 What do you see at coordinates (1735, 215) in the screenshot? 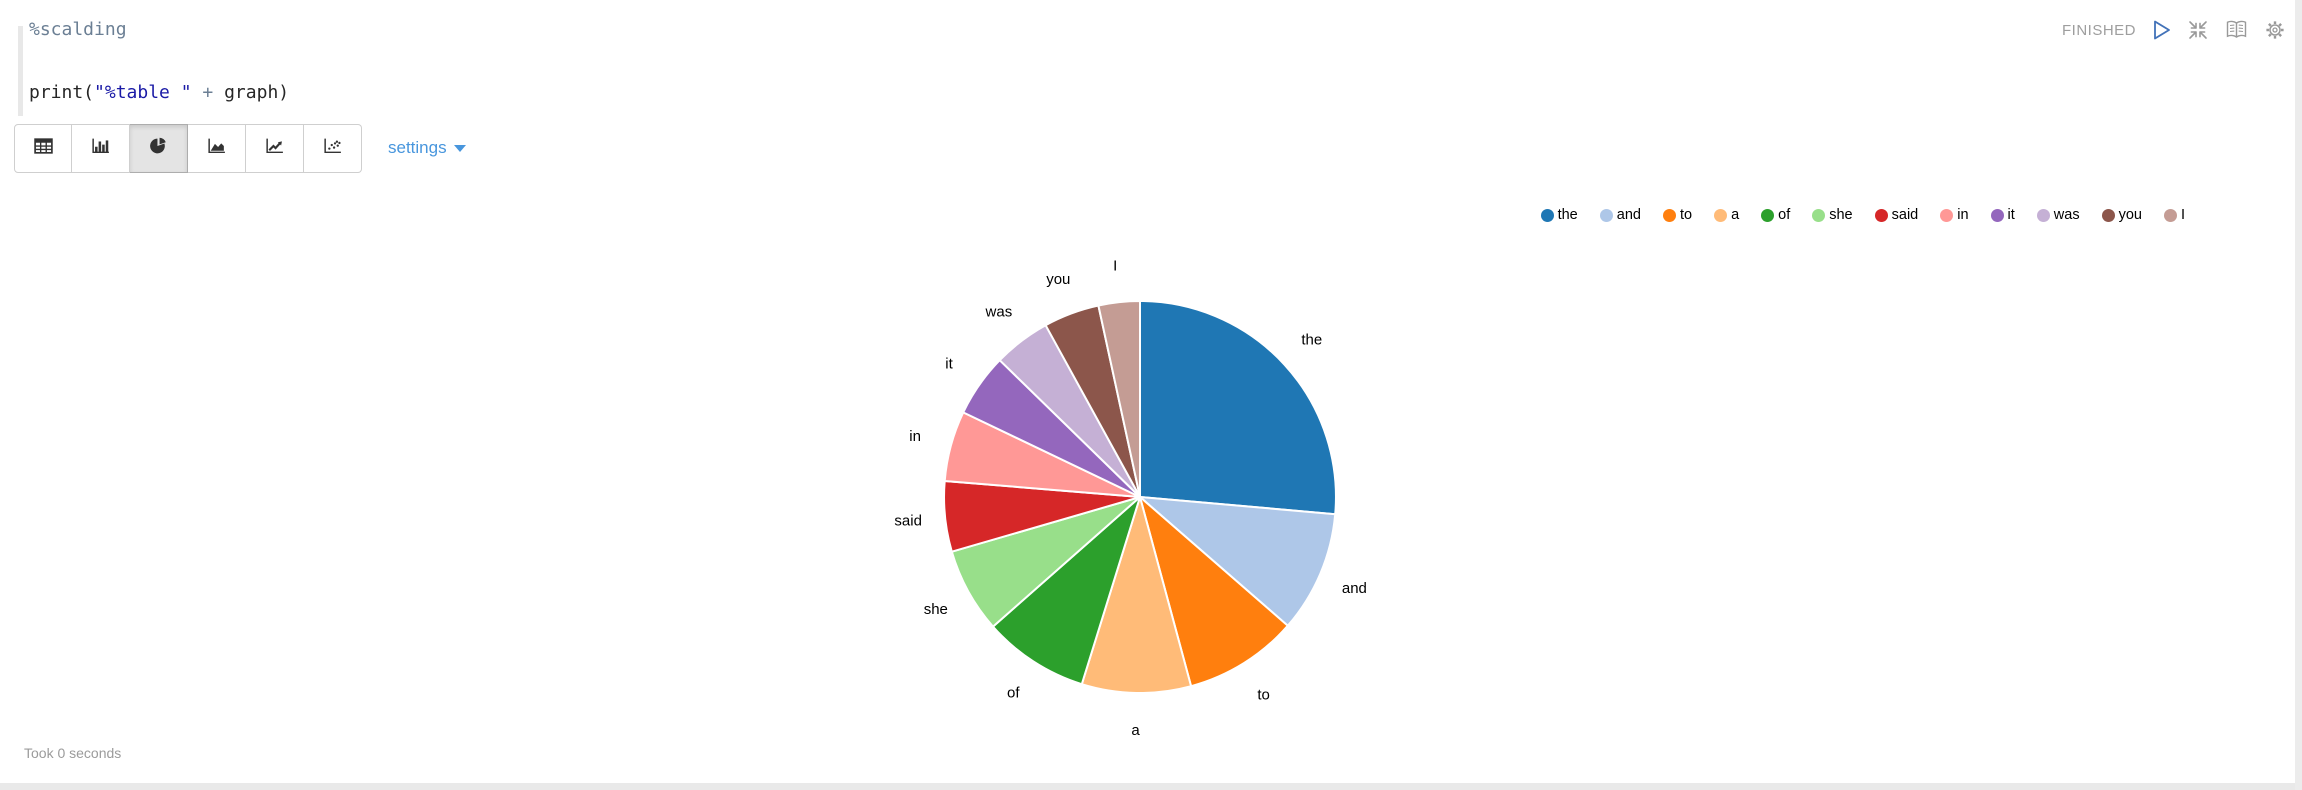
I see `legend-label: a` at bounding box center [1735, 215].